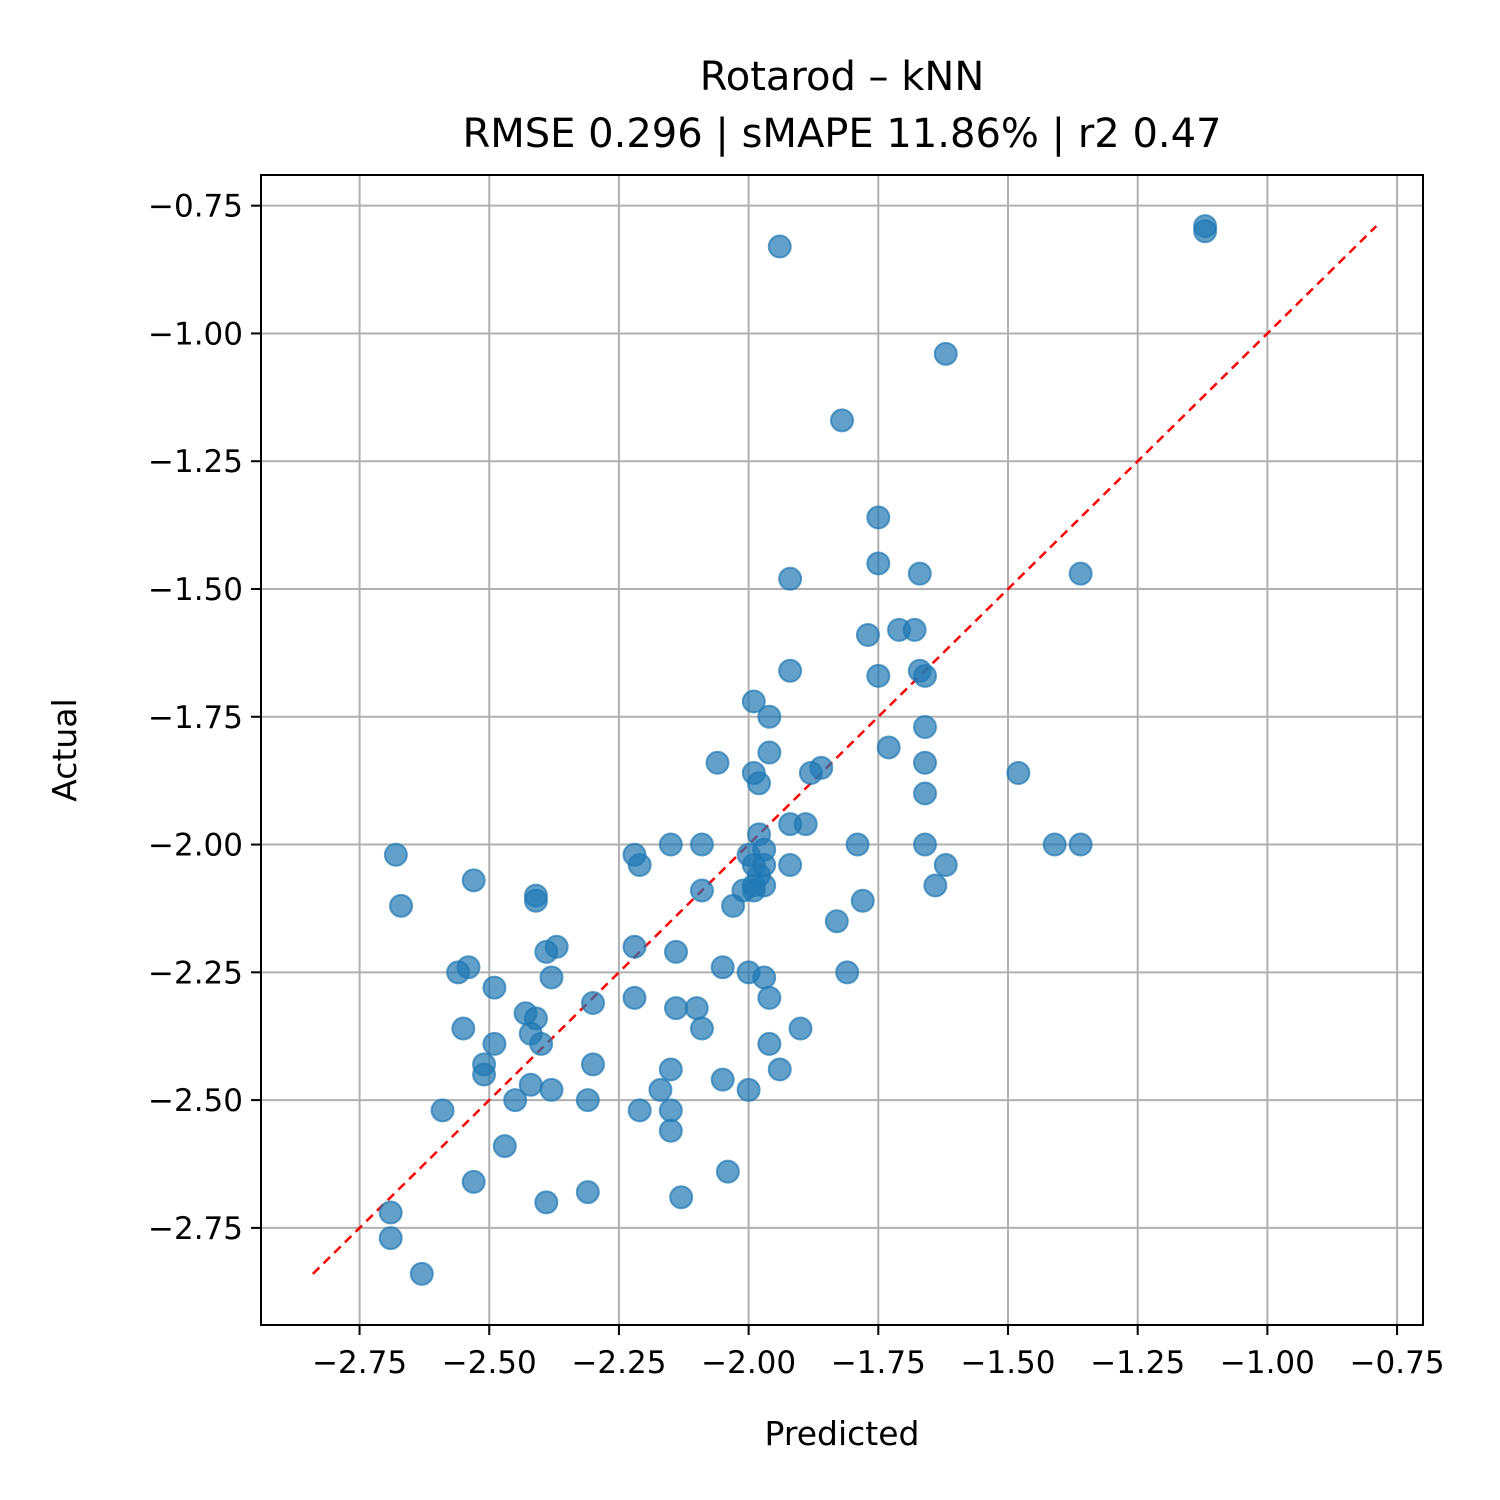 The height and width of the screenshot is (1500, 1500). Describe the element at coordinates (195, 846) in the screenshot. I see `y-tick-label: −2.00` at that location.